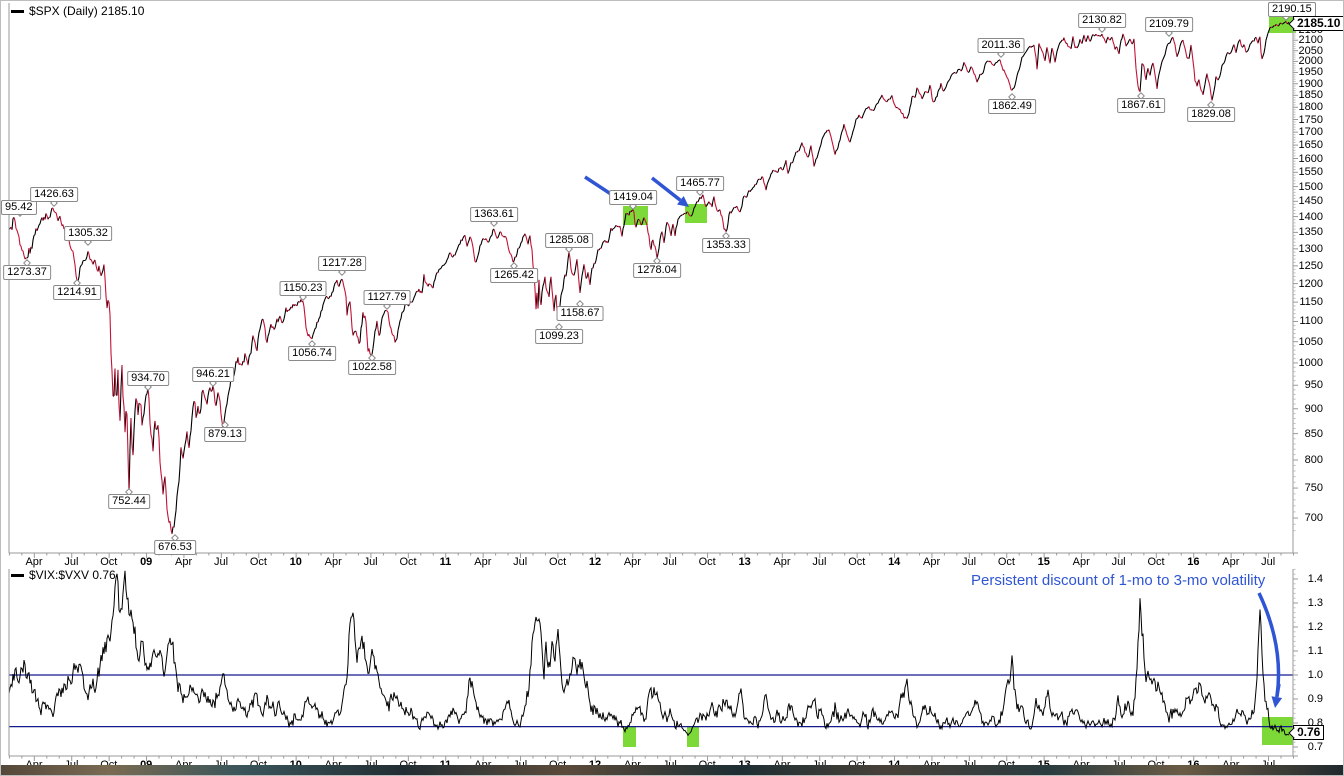  Describe the element at coordinates (1310, 232) in the screenshot. I see `spx-y-tick-label: 1350` at that location.